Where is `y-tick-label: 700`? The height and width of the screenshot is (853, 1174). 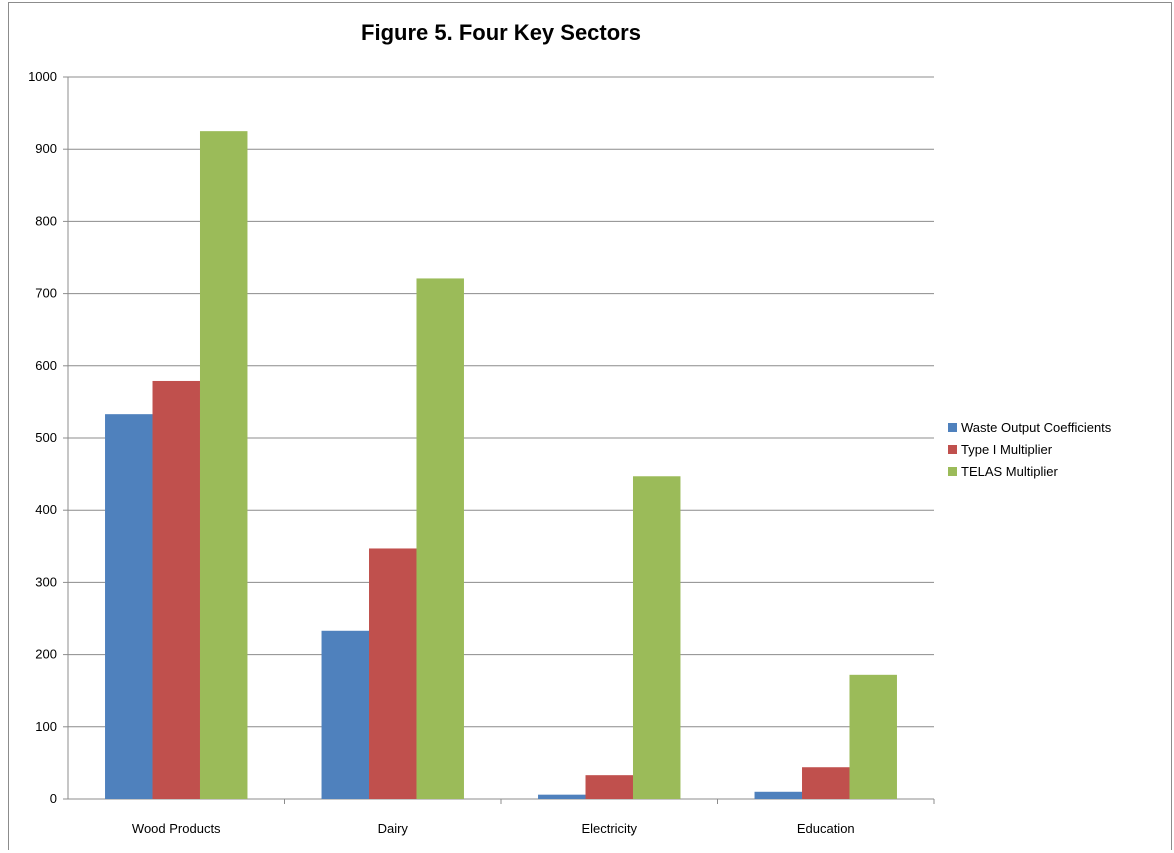
y-tick-label: 700 is located at coordinates (46, 293).